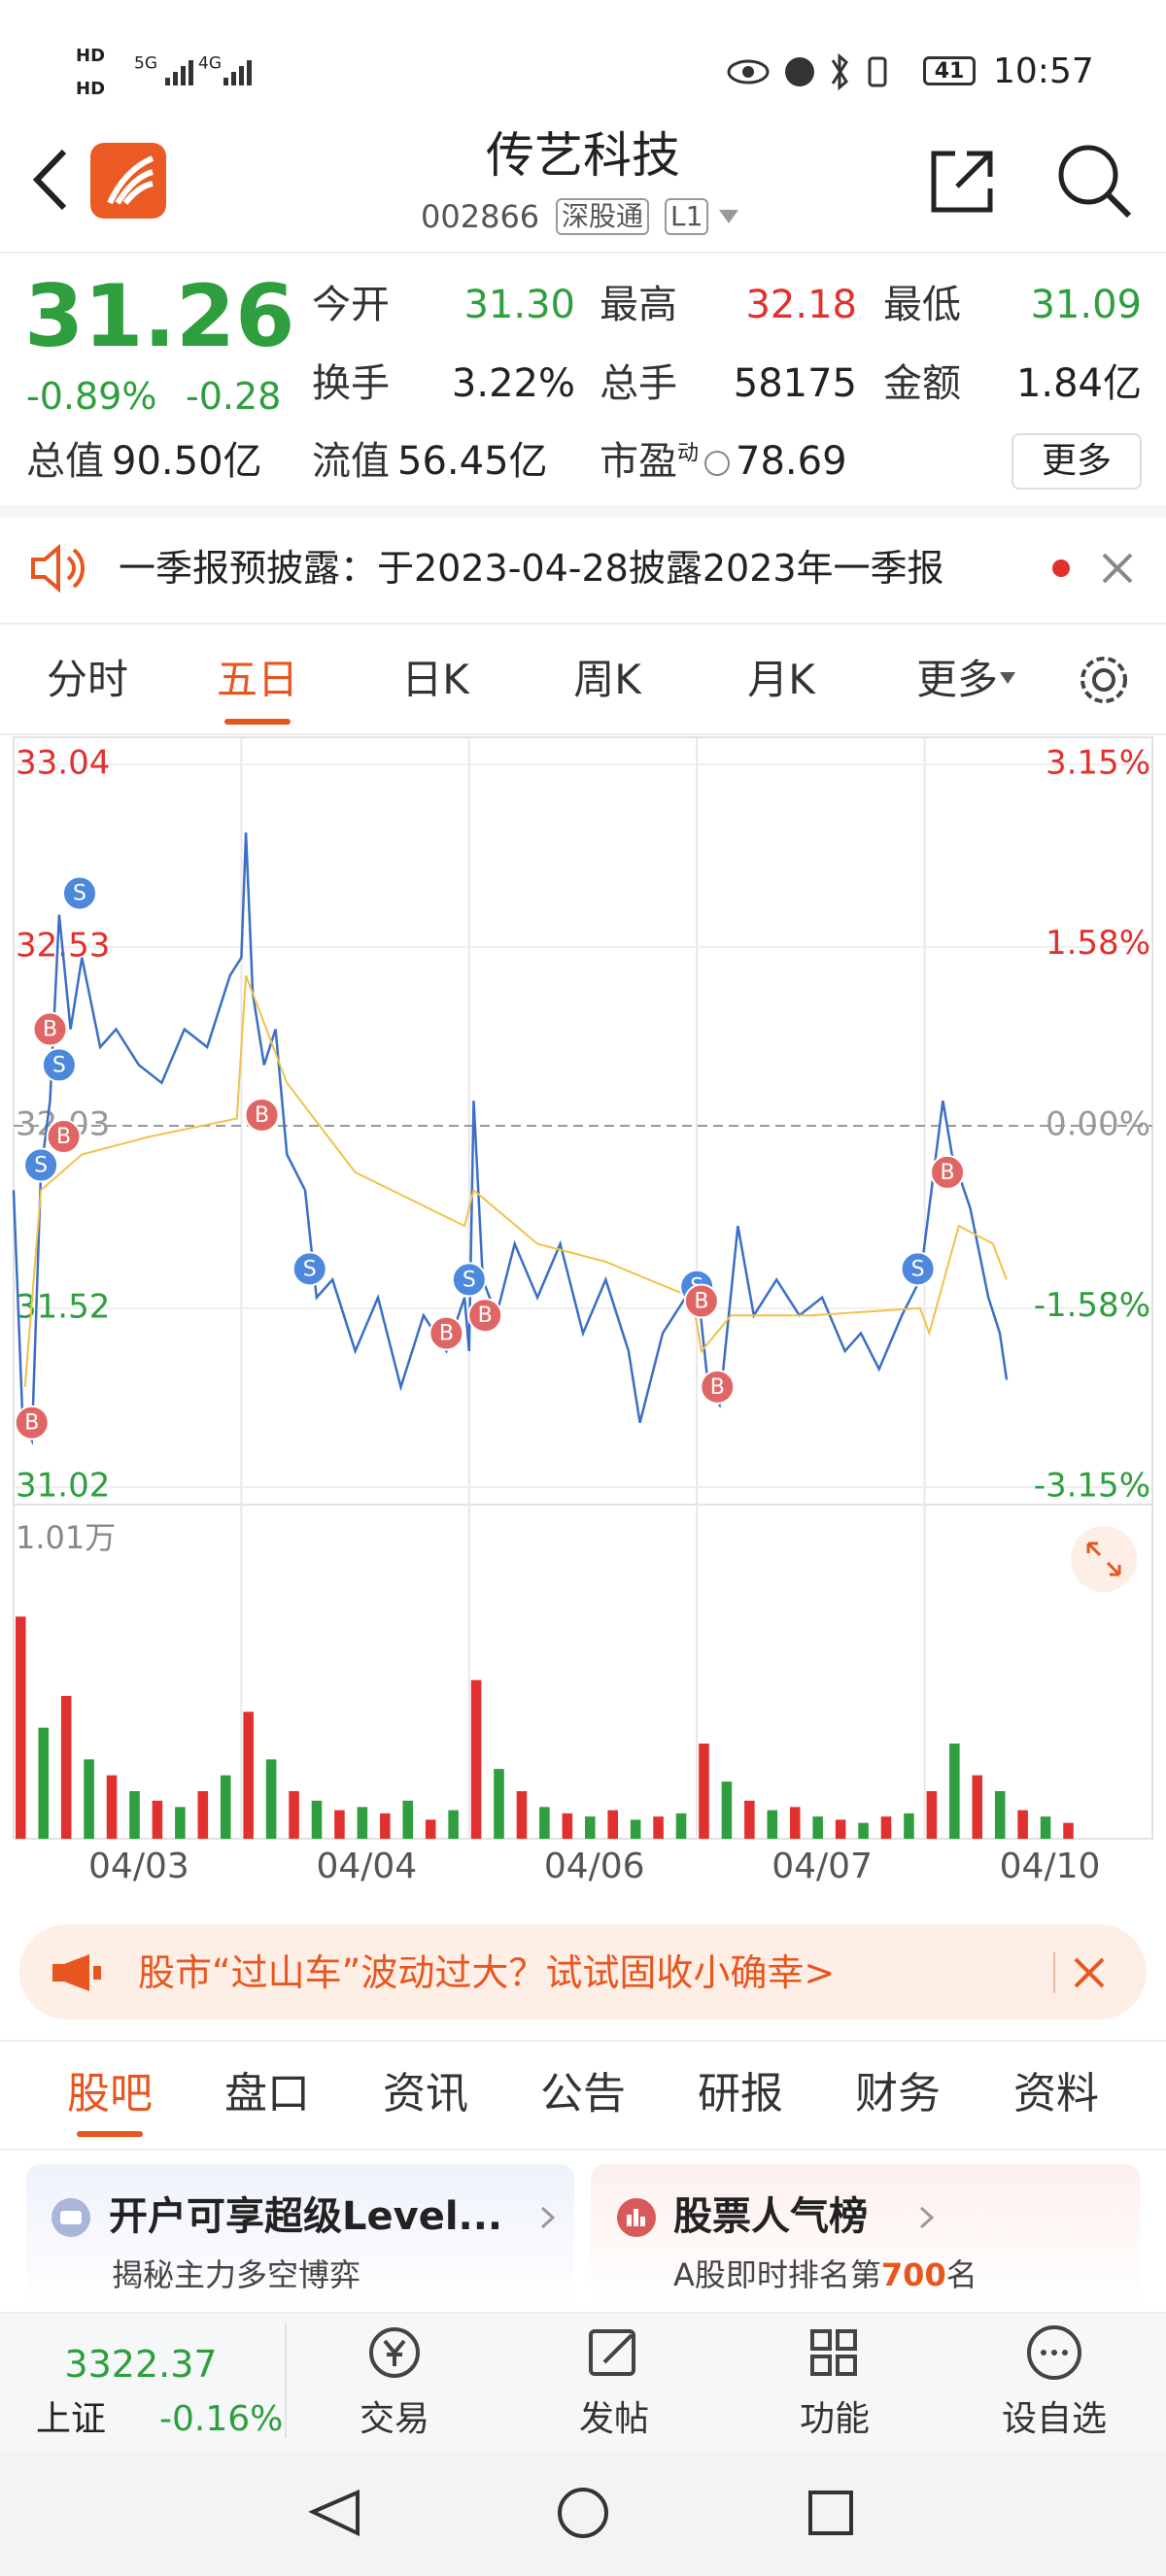 Image resolution: width=1166 pixels, height=2576 pixels. Describe the element at coordinates (728, 216) in the screenshot. I see `dropdown-arrow` at that location.